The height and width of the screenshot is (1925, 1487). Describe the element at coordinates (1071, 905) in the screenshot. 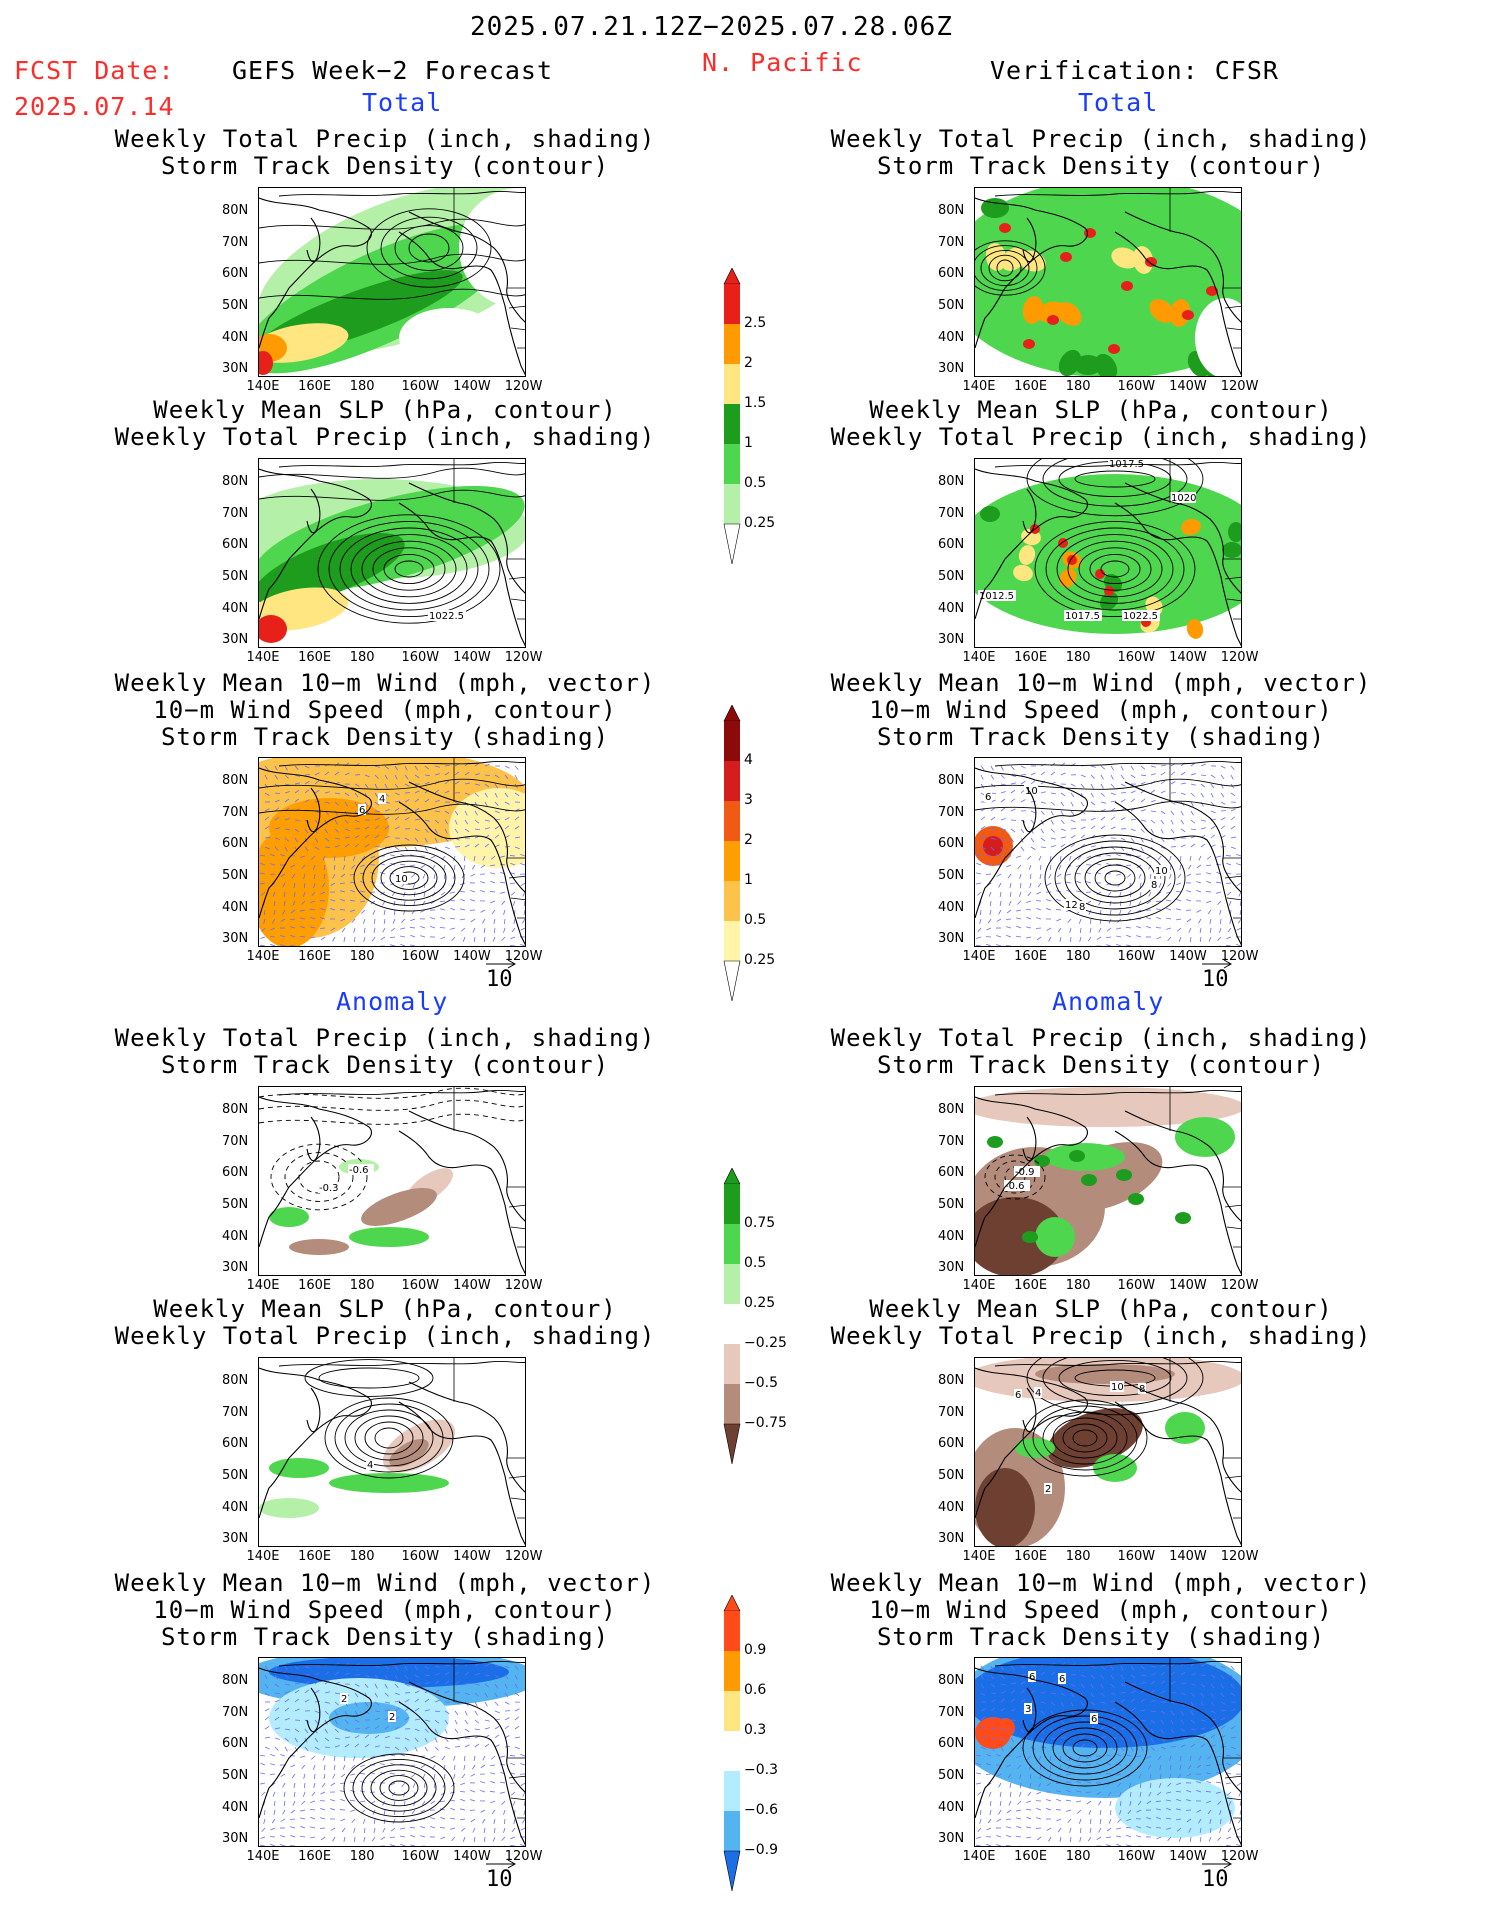

I see `svg-text: 12` at that location.